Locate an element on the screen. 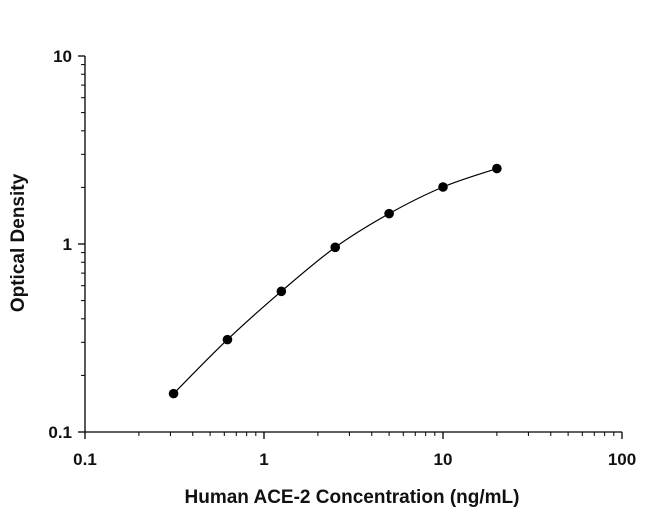  x-tick-label: 1 is located at coordinates (263, 459).